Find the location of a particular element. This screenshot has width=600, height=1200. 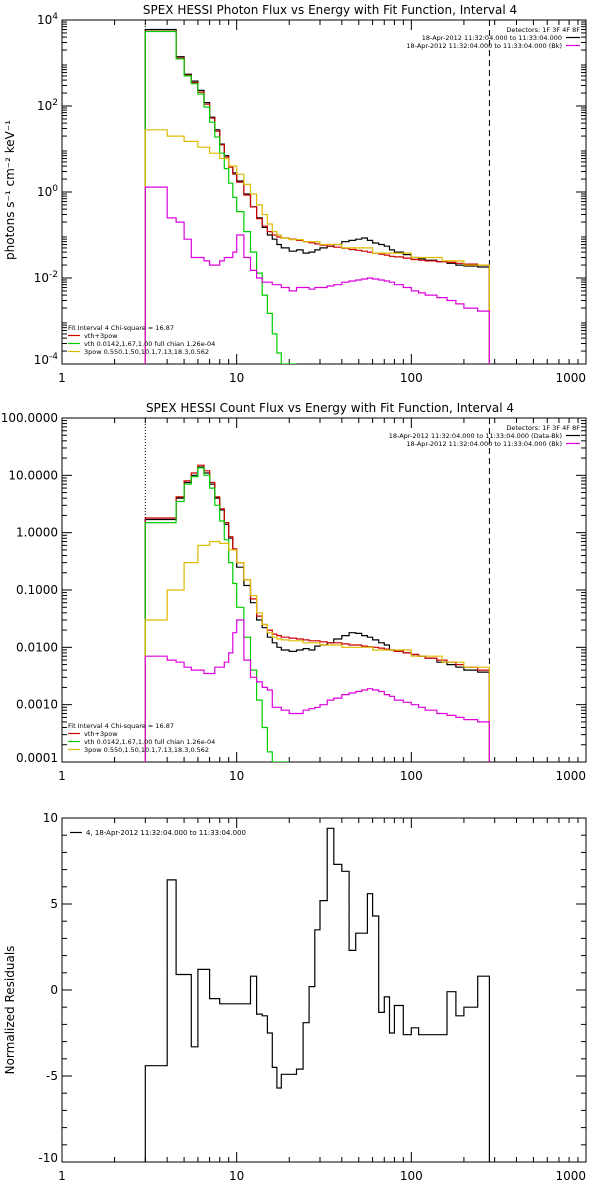

series-total-histogram is located at coordinates (317, 613).